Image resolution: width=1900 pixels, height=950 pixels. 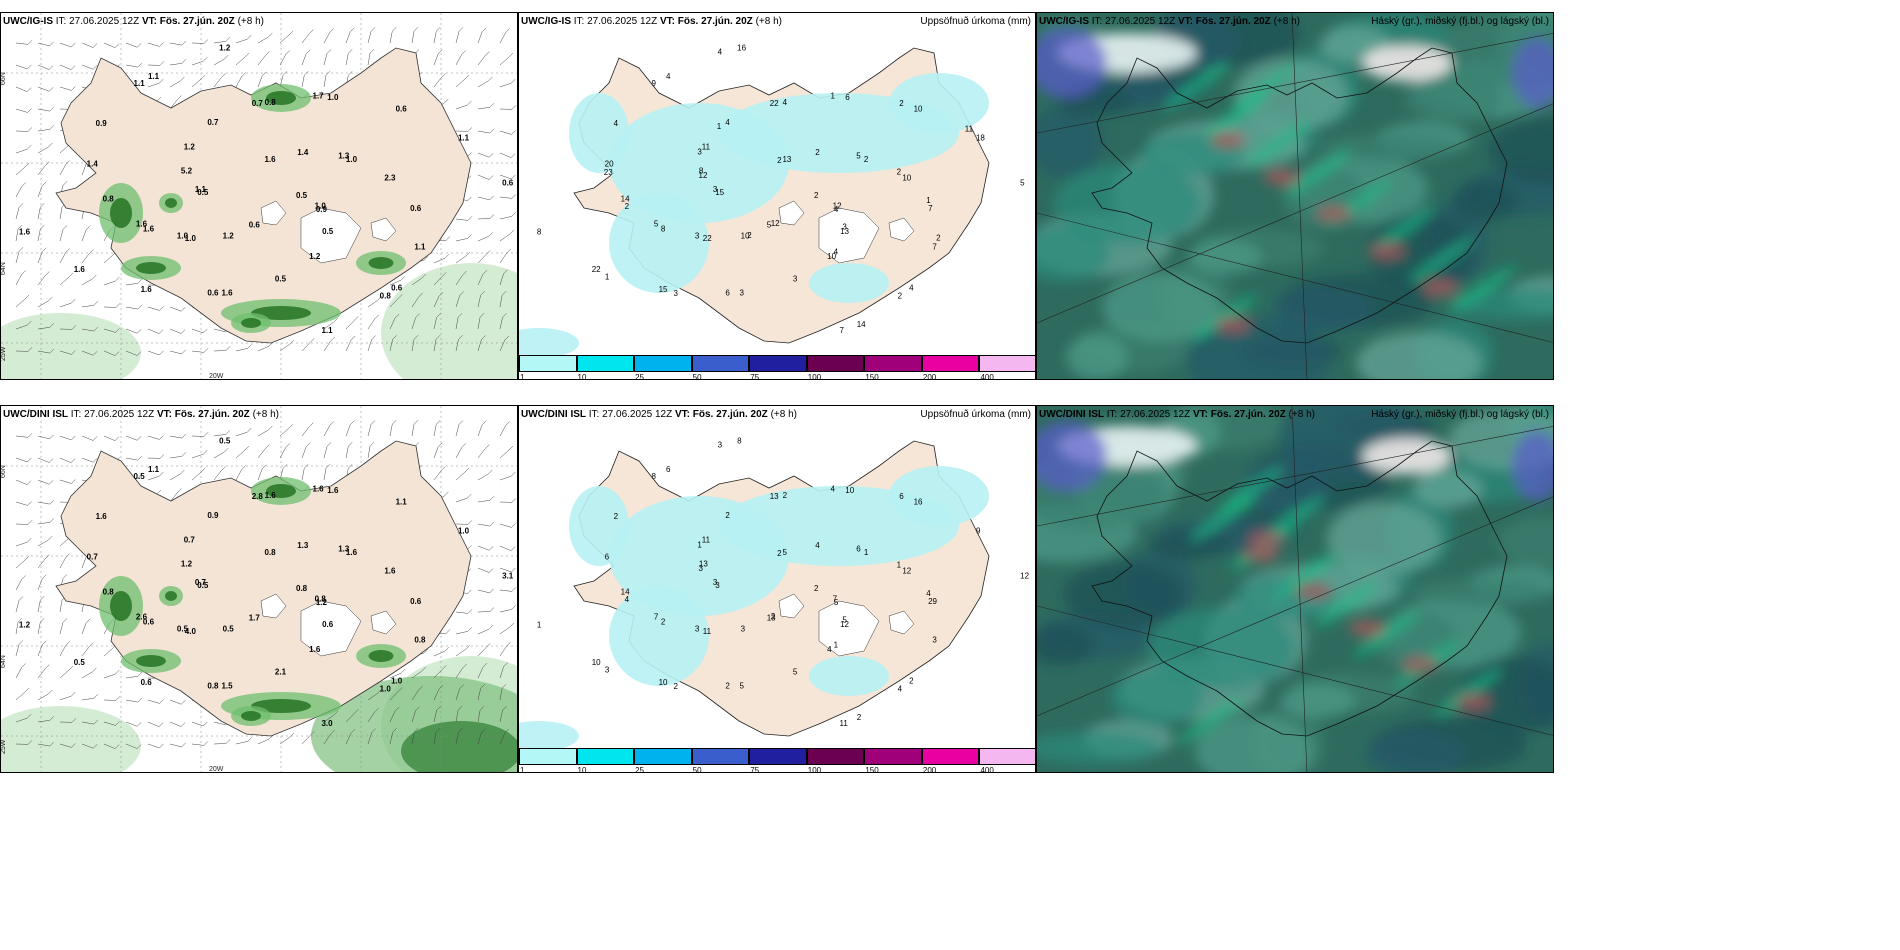 I want to click on iceland-outline, so click(x=1299, y=195).